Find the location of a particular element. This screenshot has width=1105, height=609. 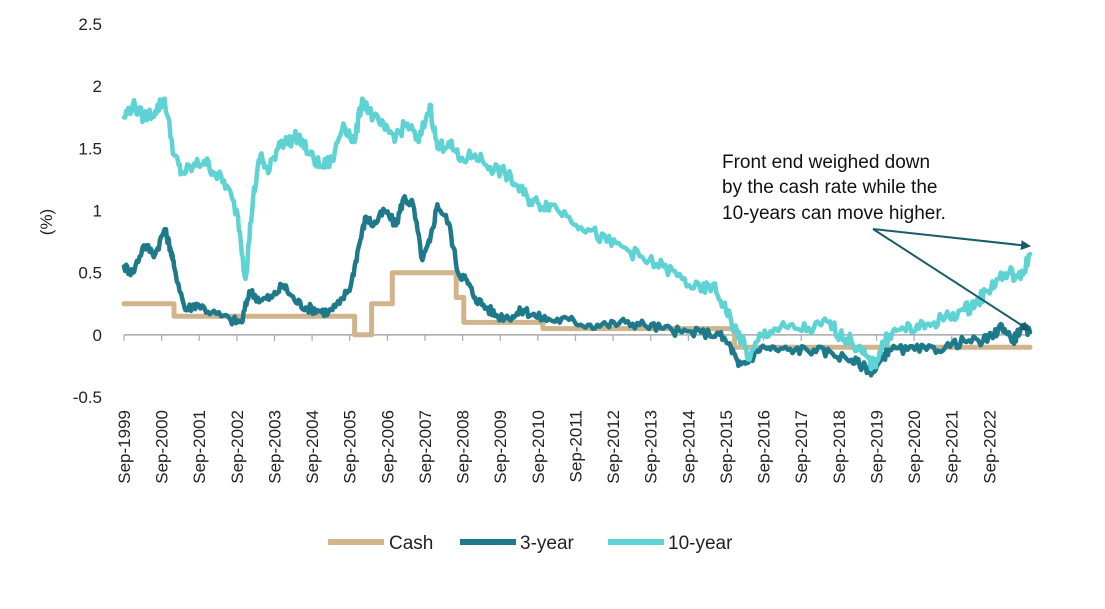

y-tick-label: 0.5 is located at coordinates (90, 273).